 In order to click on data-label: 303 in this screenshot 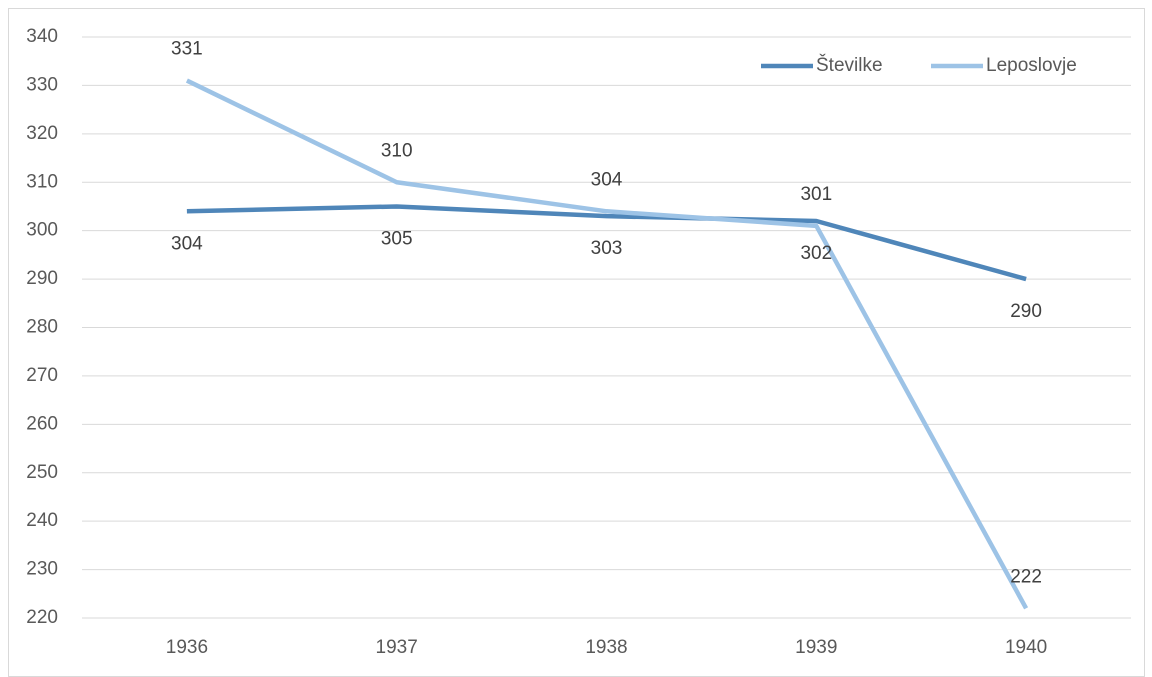, I will do `click(607, 248)`.